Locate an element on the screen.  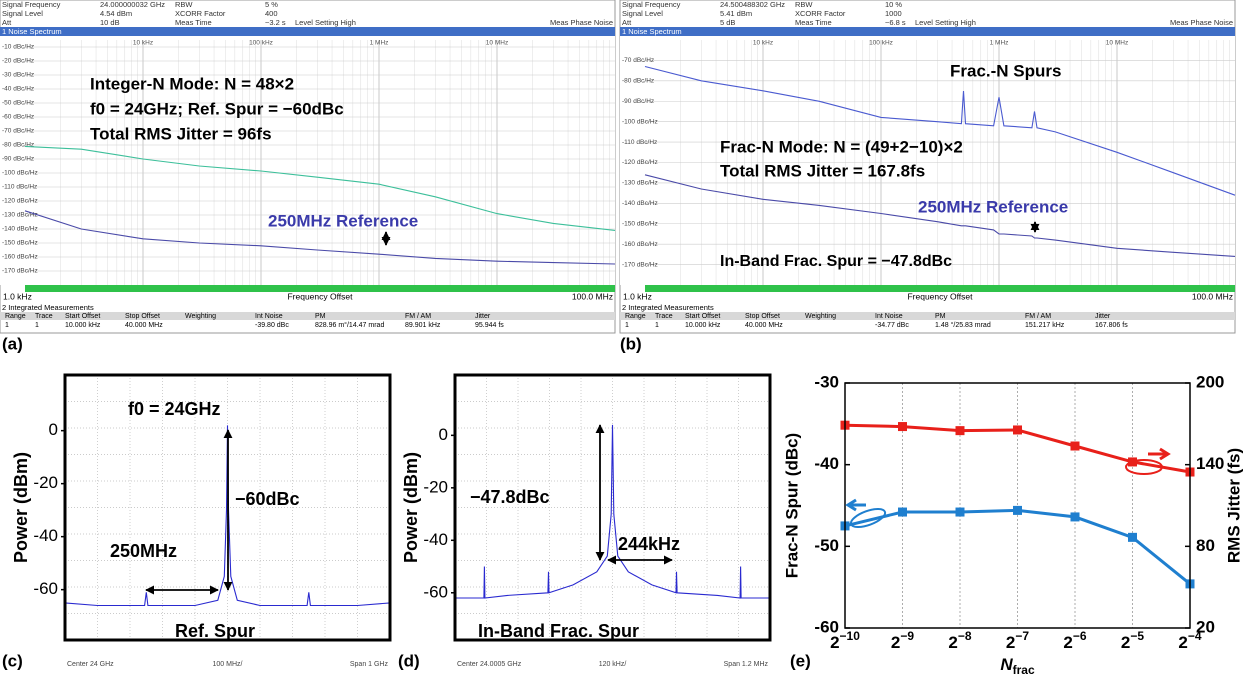
y-tick-label: -130 dBc/Hz is located at coordinates (640, 183).